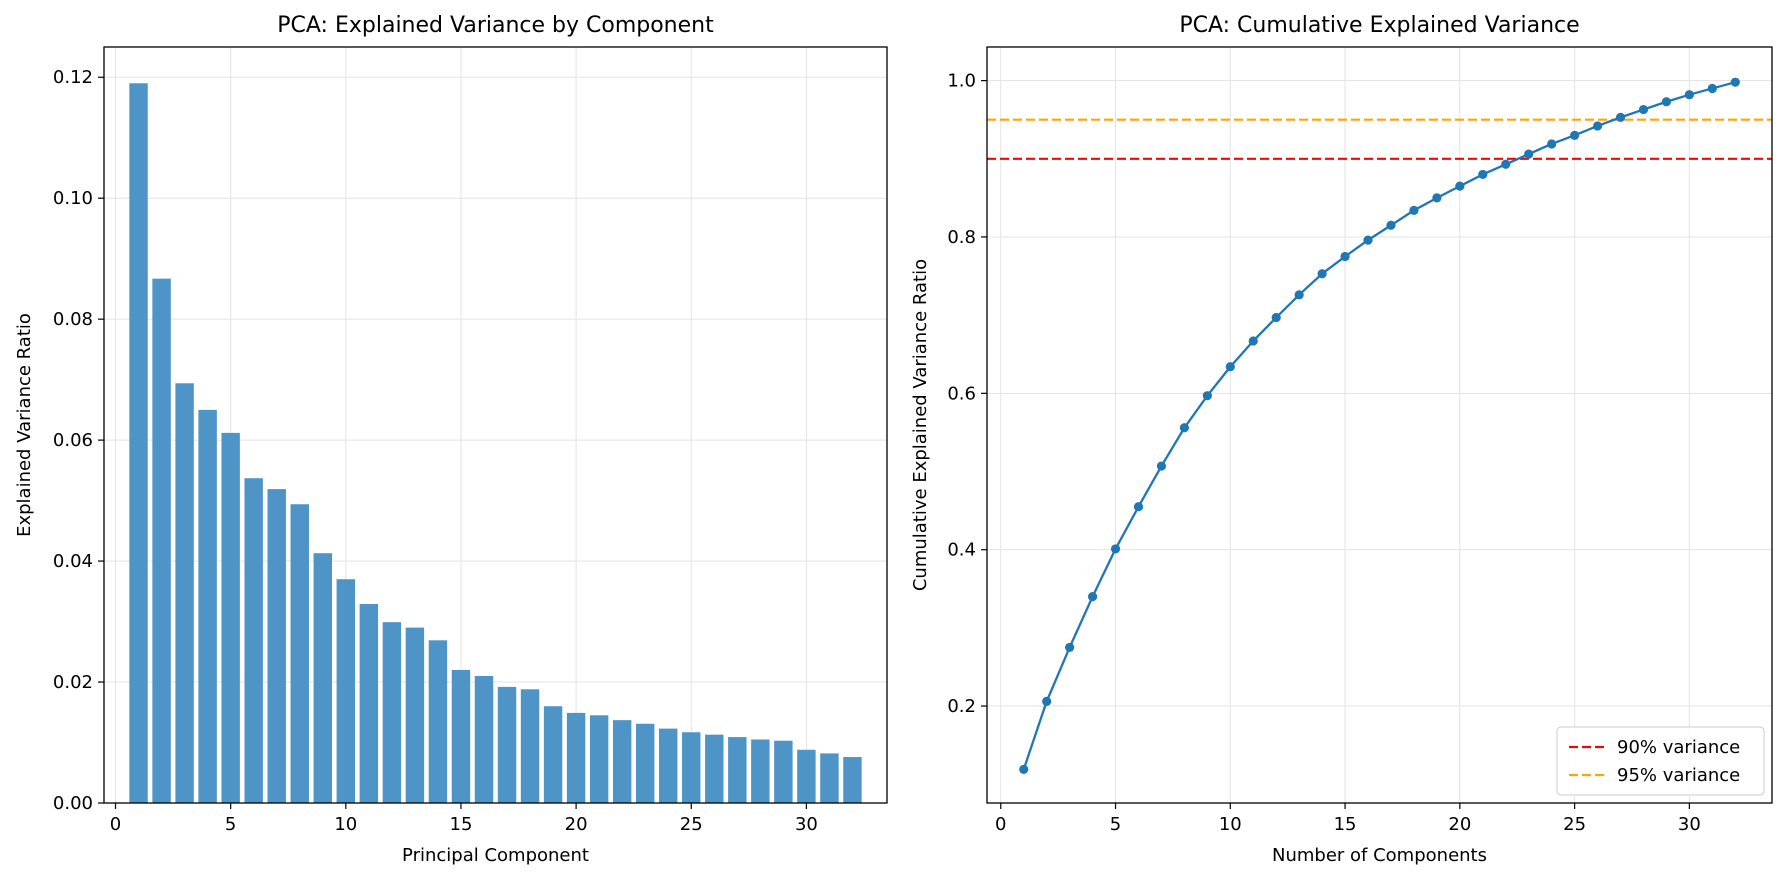 This screenshot has height=881, width=1784. What do you see at coordinates (1379, 25) in the screenshot?
I see `chart-title: PCA: Cumulative Explained Variance` at bounding box center [1379, 25].